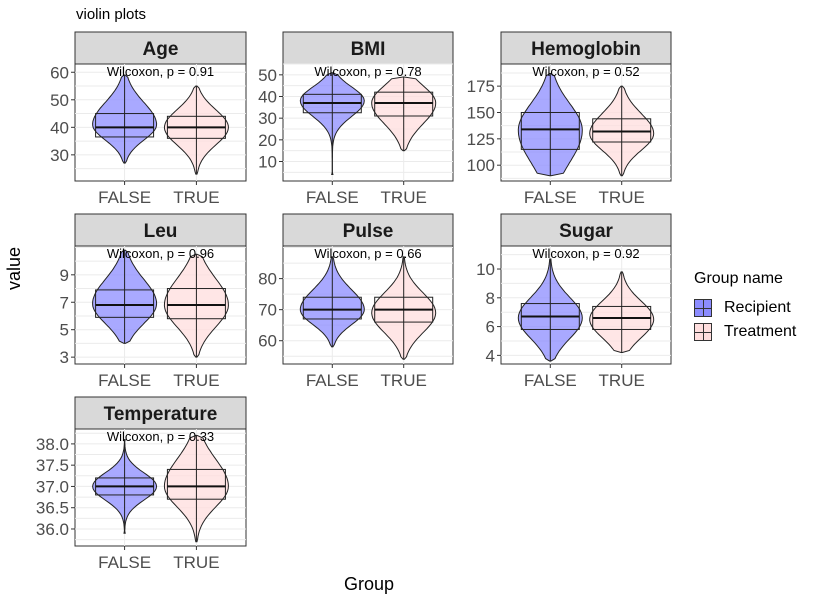 The height and width of the screenshot is (603, 826). I want to click on y-tick-label: 70, so click(267, 310).